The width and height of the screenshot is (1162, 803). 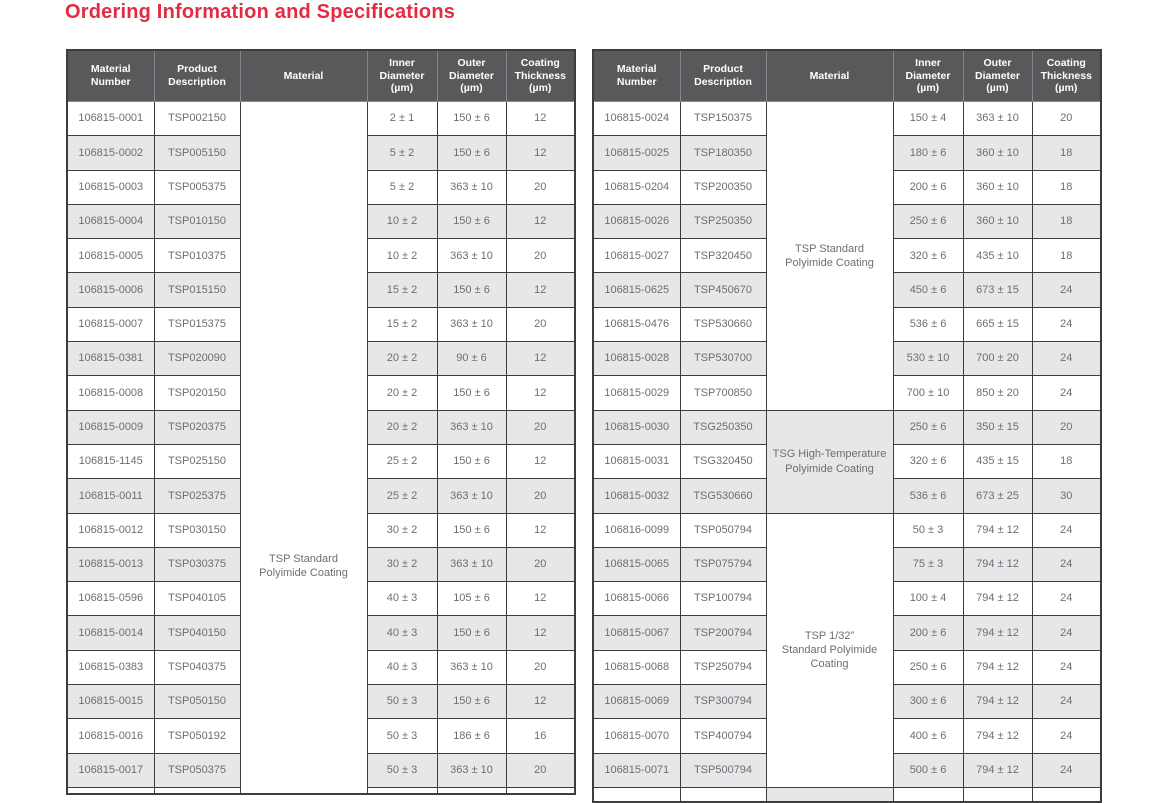 What do you see at coordinates (723, 599) in the screenshot?
I see `product-description-cell: TSP100794` at bounding box center [723, 599].